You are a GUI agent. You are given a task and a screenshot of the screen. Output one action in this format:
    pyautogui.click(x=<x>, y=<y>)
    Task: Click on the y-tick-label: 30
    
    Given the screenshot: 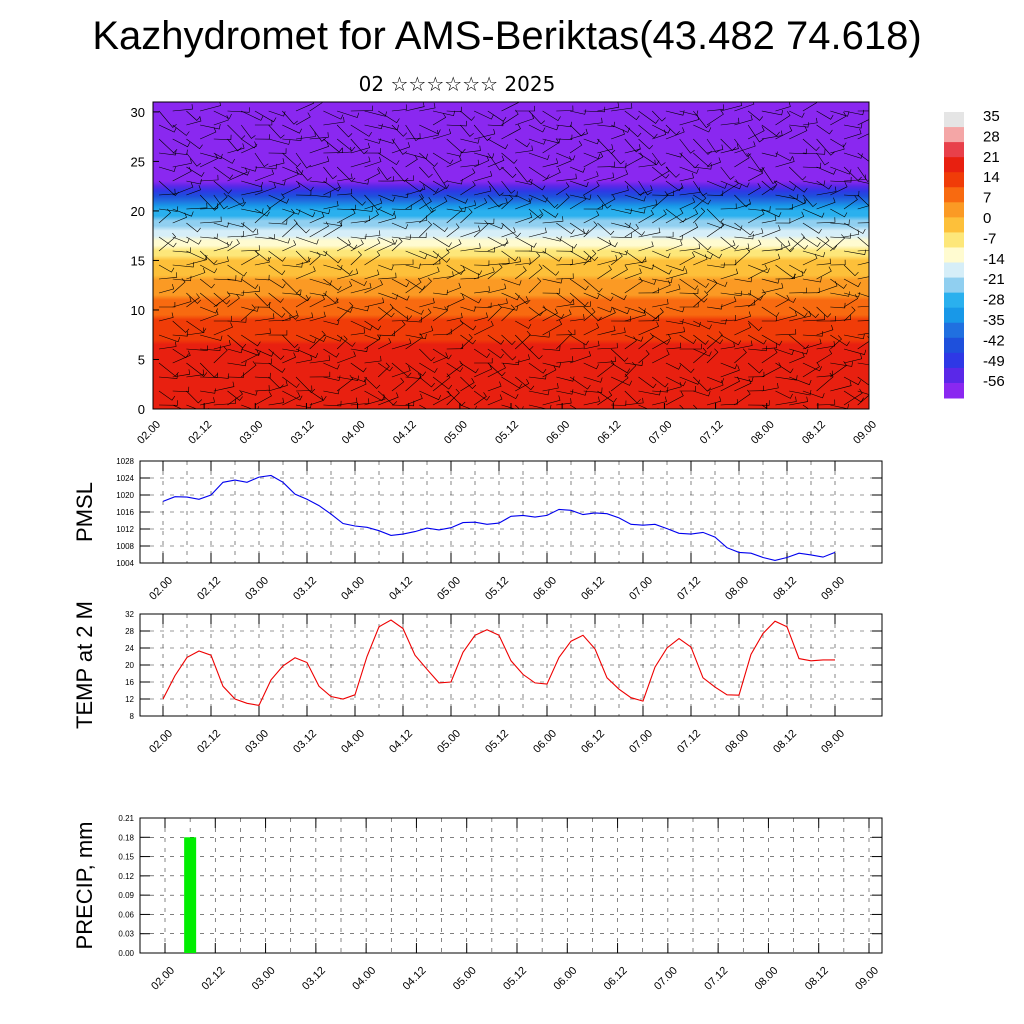 What is the action you would take?
    pyautogui.click(x=138, y=112)
    